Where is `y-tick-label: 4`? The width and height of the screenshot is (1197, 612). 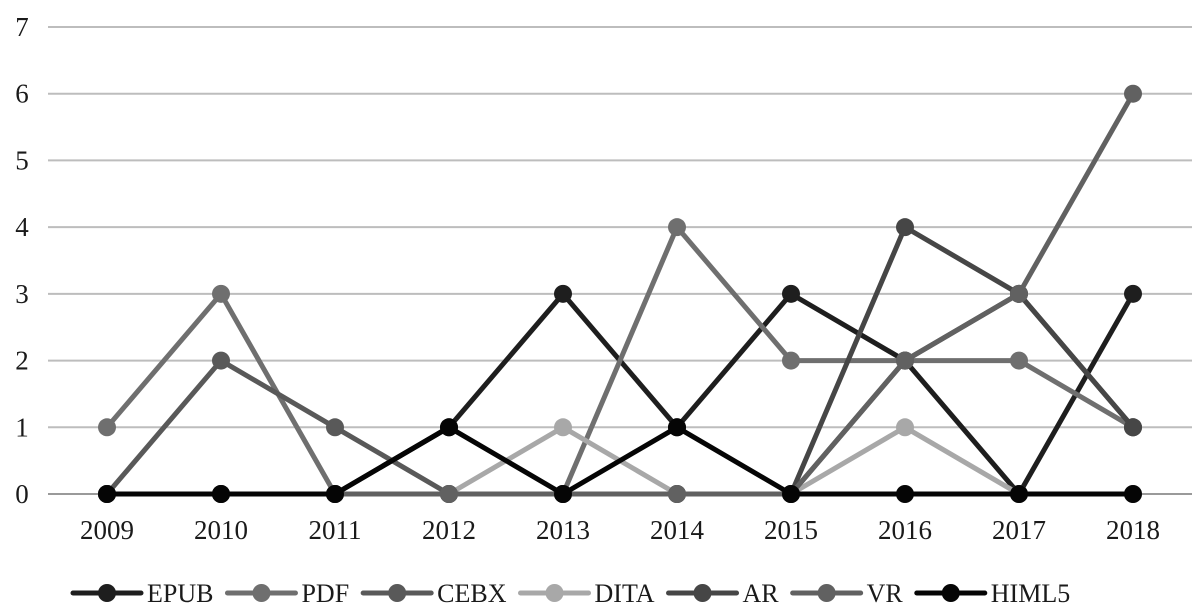 y-tick-label: 4 is located at coordinates (22, 227).